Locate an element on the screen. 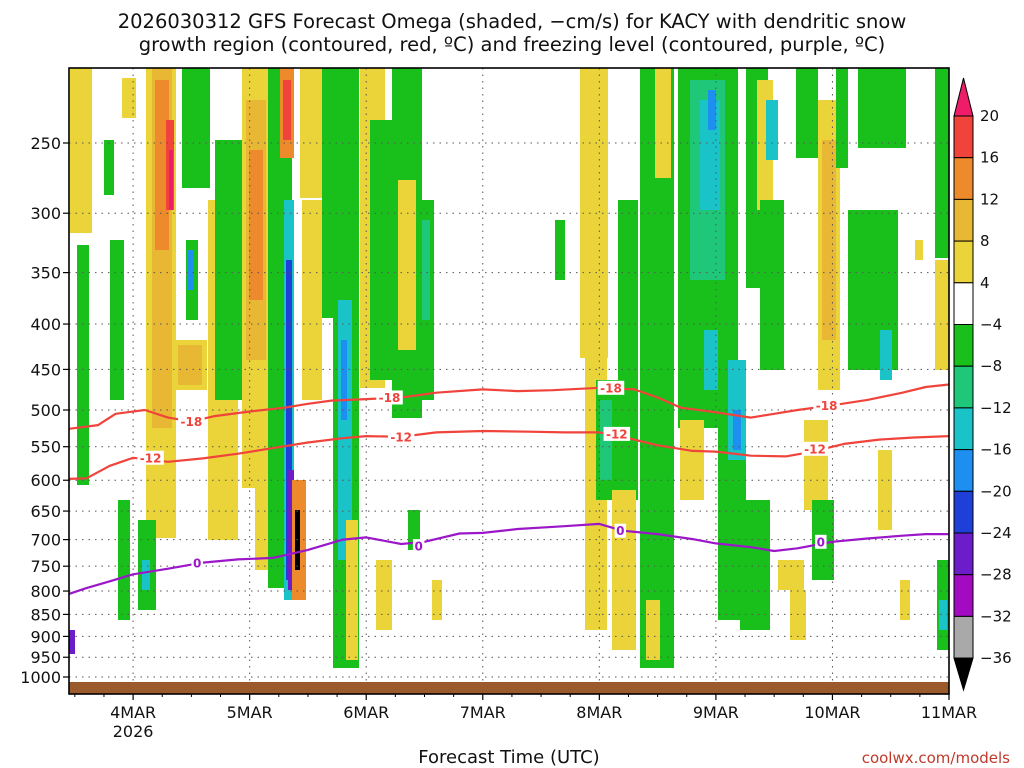 The width and height of the screenshot is (1024, 768). colorbar-label: −12 is located at coordinates (996, 408).